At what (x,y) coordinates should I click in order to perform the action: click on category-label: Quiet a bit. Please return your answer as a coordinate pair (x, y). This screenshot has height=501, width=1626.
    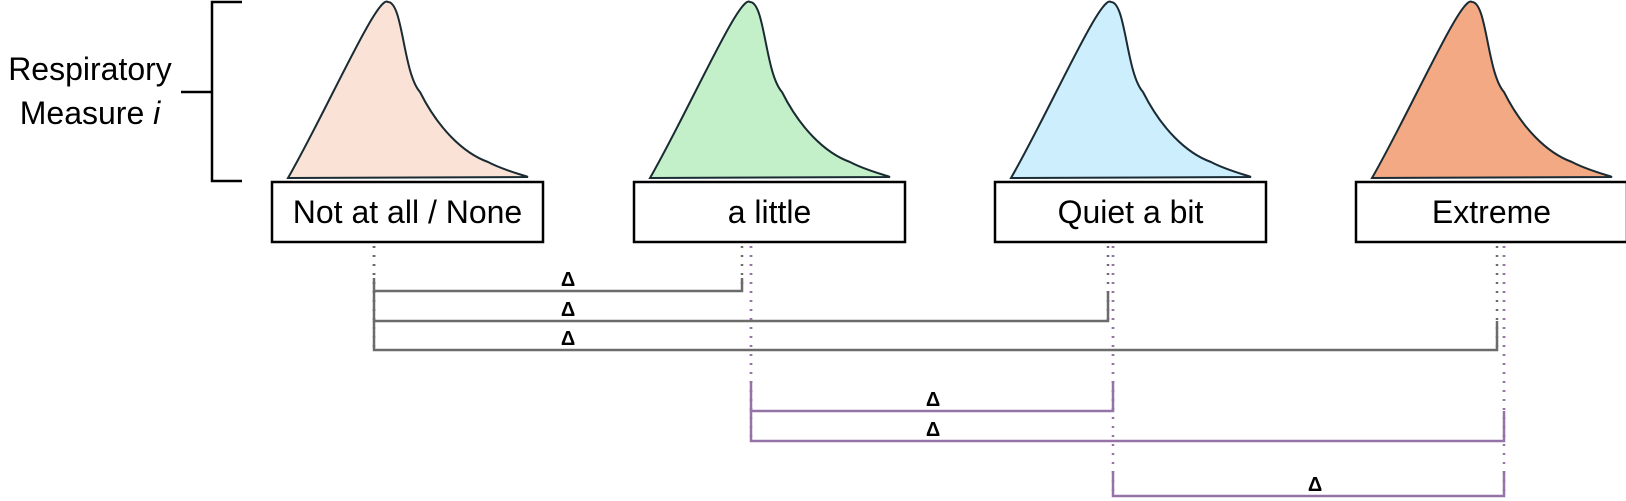
    Looking at the image, I should click on (1131, 212).